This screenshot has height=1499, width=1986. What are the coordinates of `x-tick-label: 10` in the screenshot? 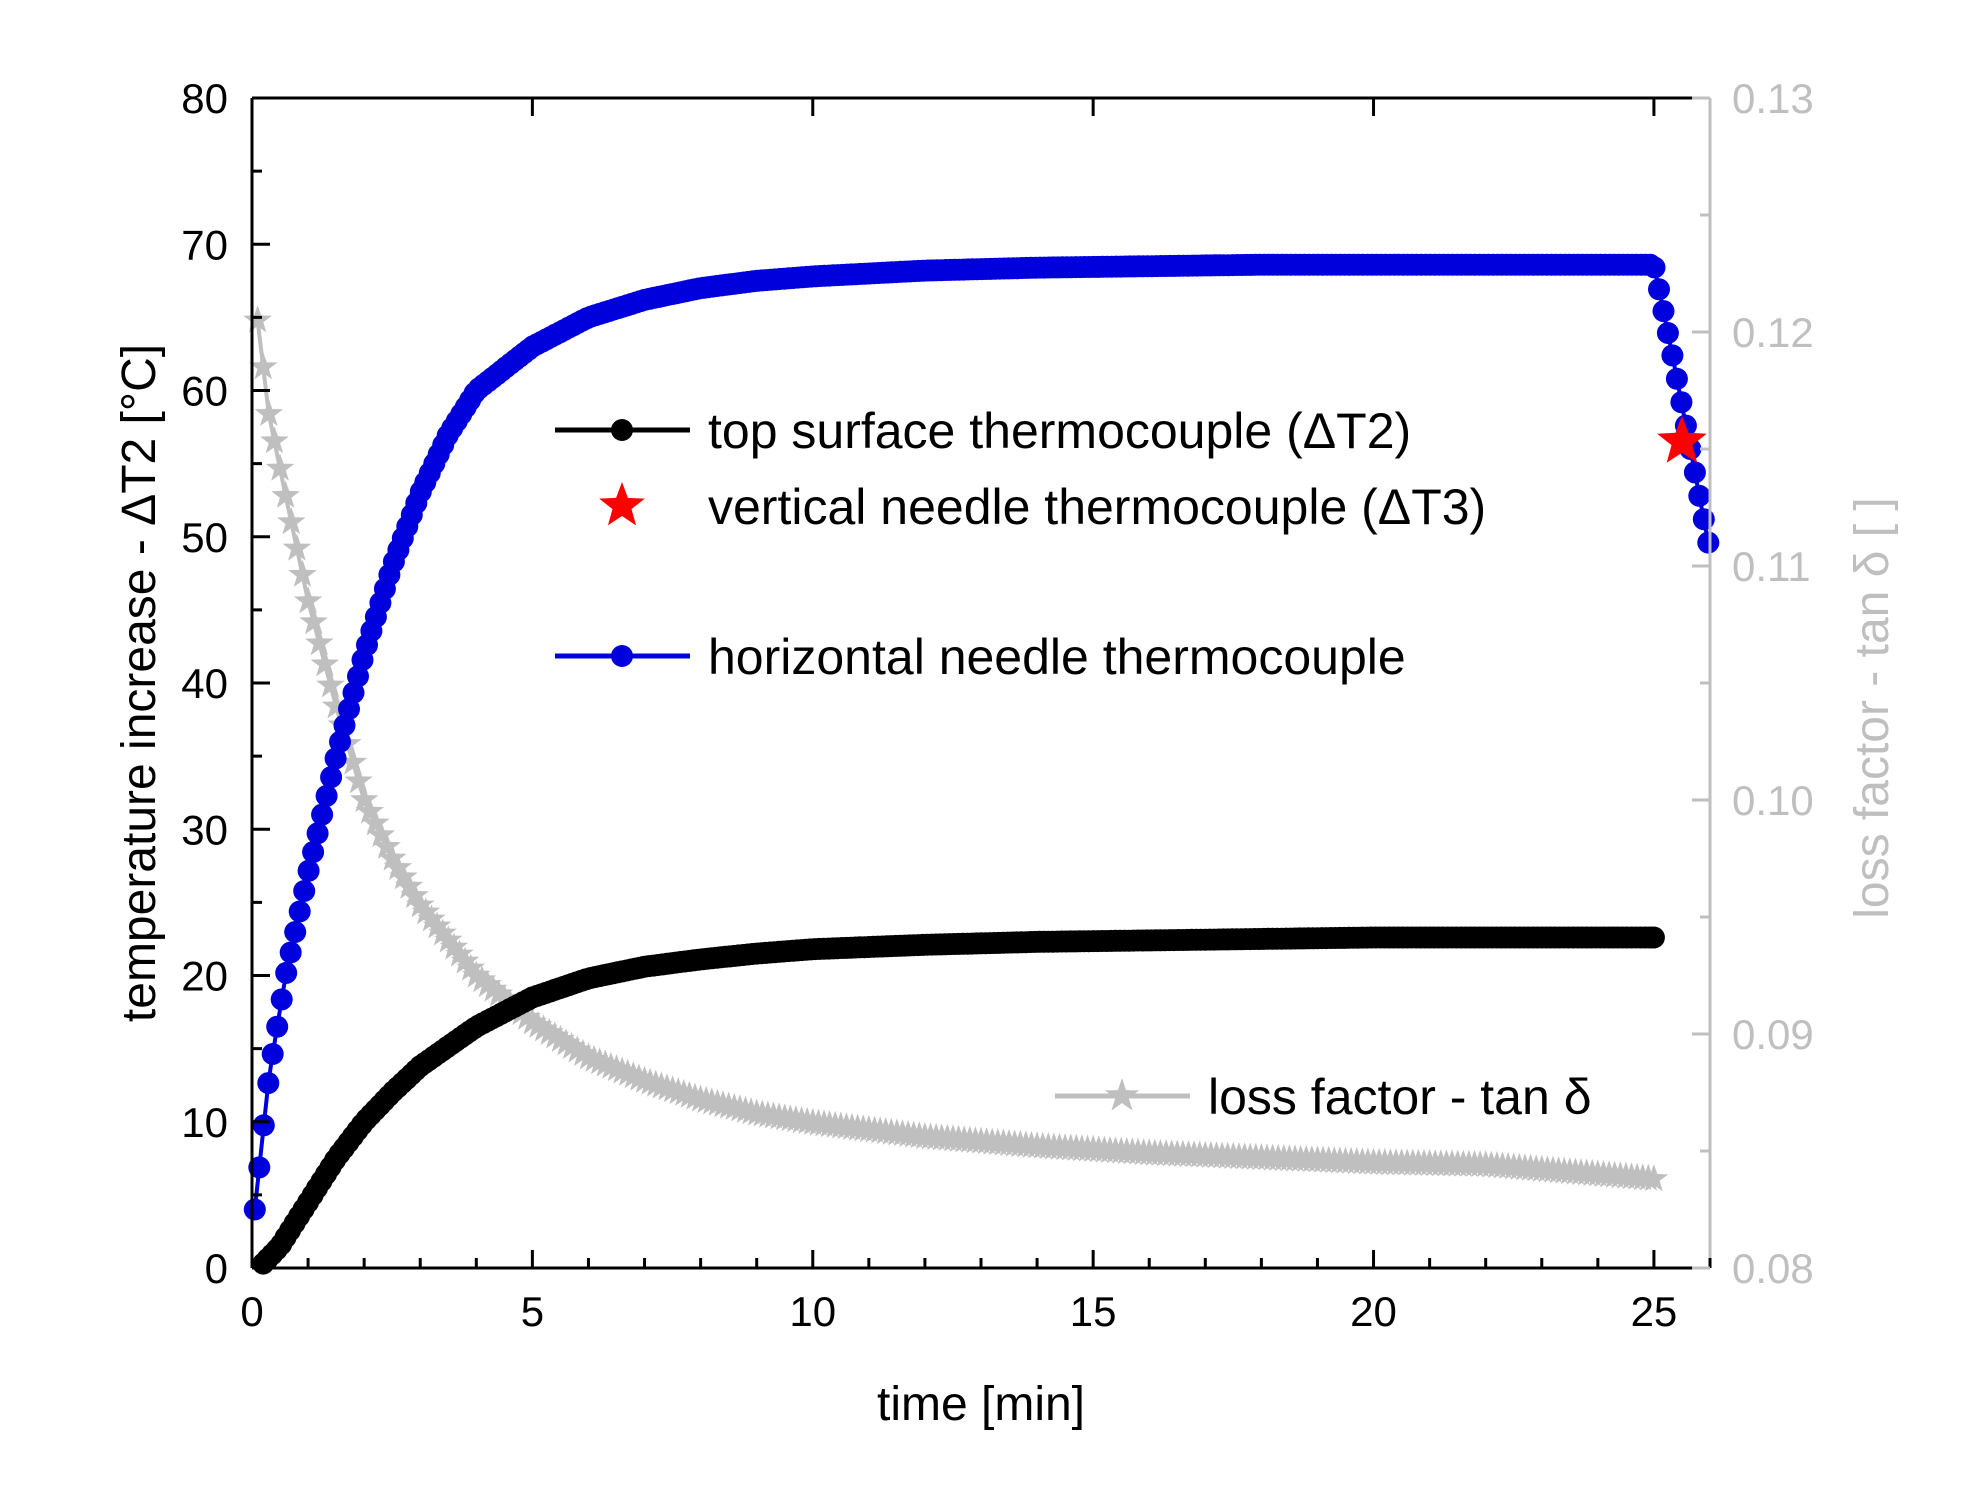 It's located at (812, 1311).